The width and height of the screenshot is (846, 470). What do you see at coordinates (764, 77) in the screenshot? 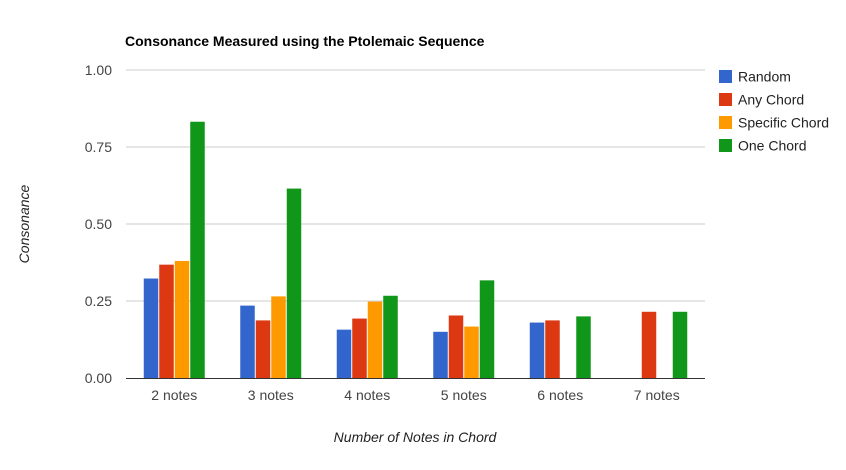
I see `legend-label: Random` at bounding box center [764, 77].